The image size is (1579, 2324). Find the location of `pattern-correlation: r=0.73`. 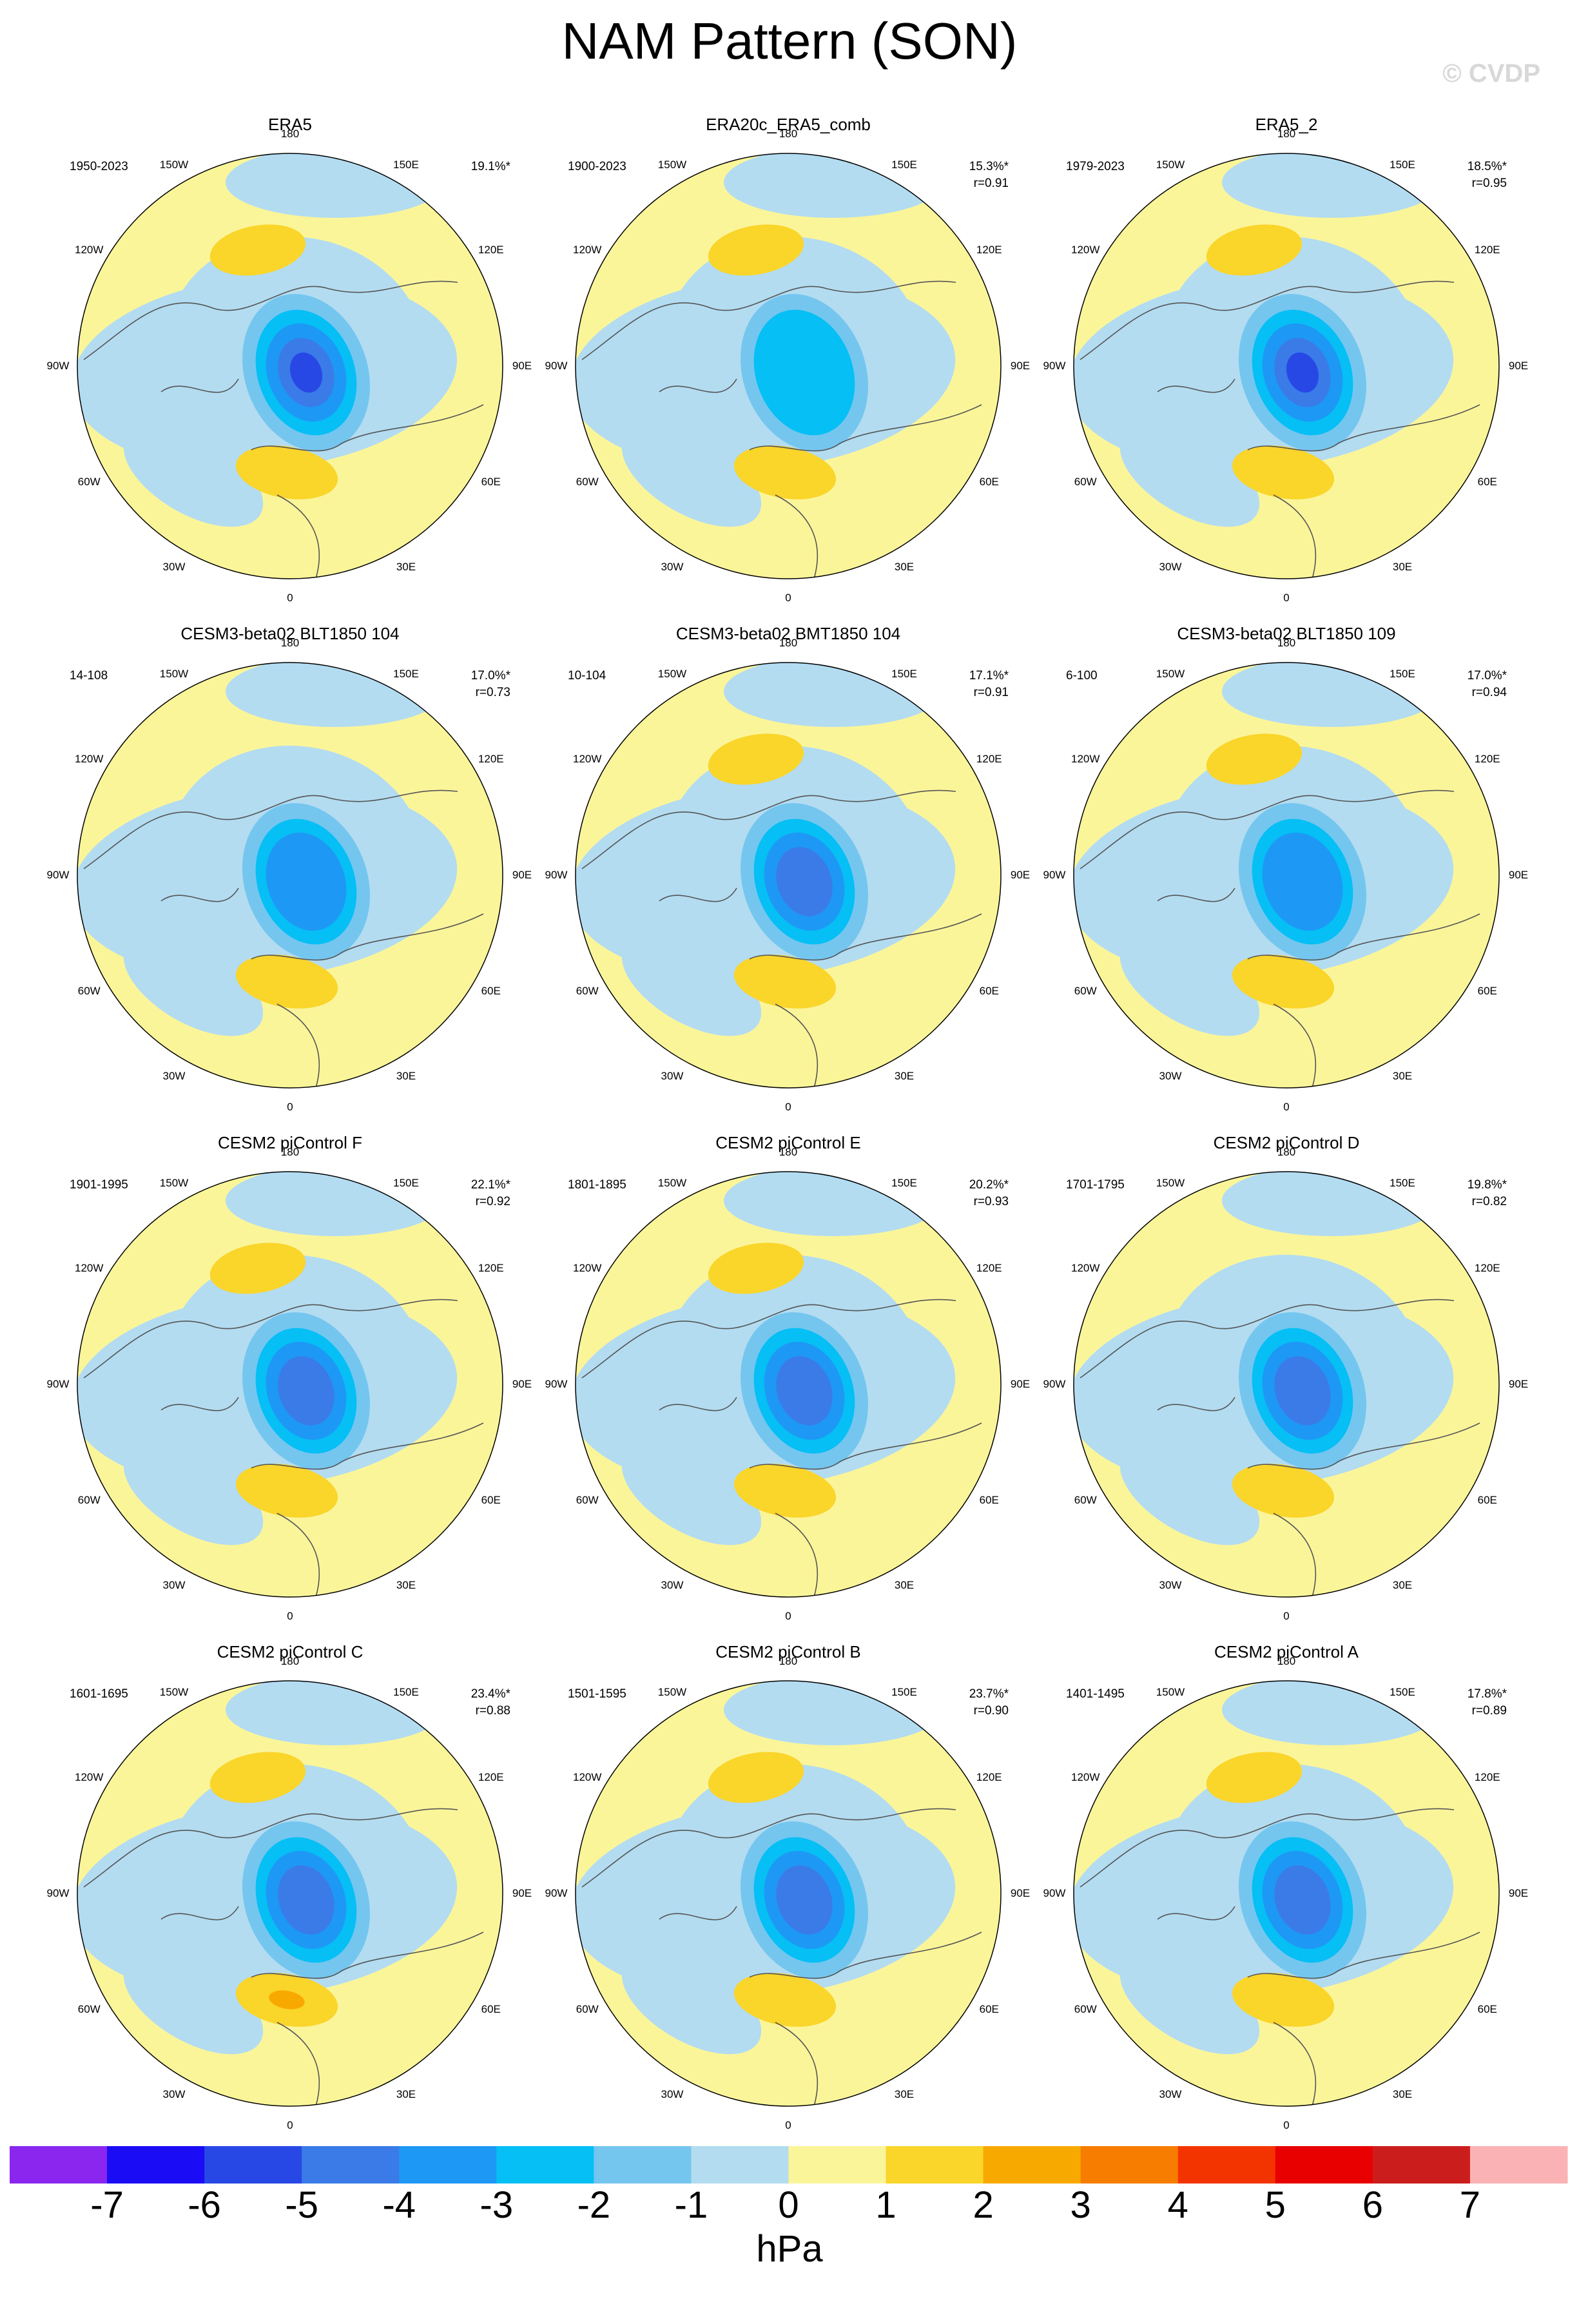

pattern-correlation: r=0.73 is located at coordinates (492, 692).